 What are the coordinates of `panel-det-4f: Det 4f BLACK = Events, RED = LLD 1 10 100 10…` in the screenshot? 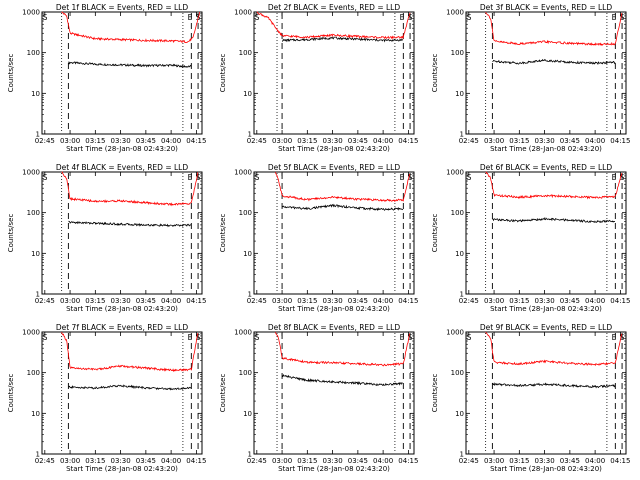 It's located at (106, 238).